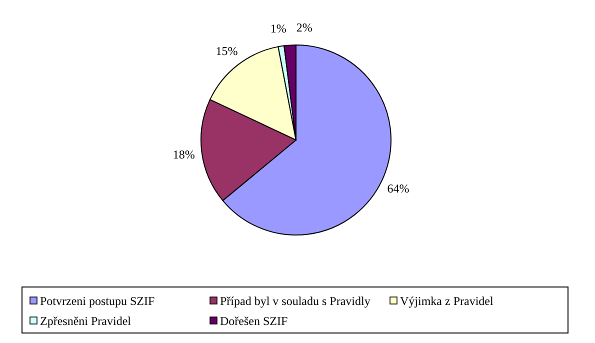 The width and height of the screenshot is (595, 343). What do you see at coordinates (183, 154) in the screenshot?
I see `data-label: 18%` at bounding box center [183, 154].